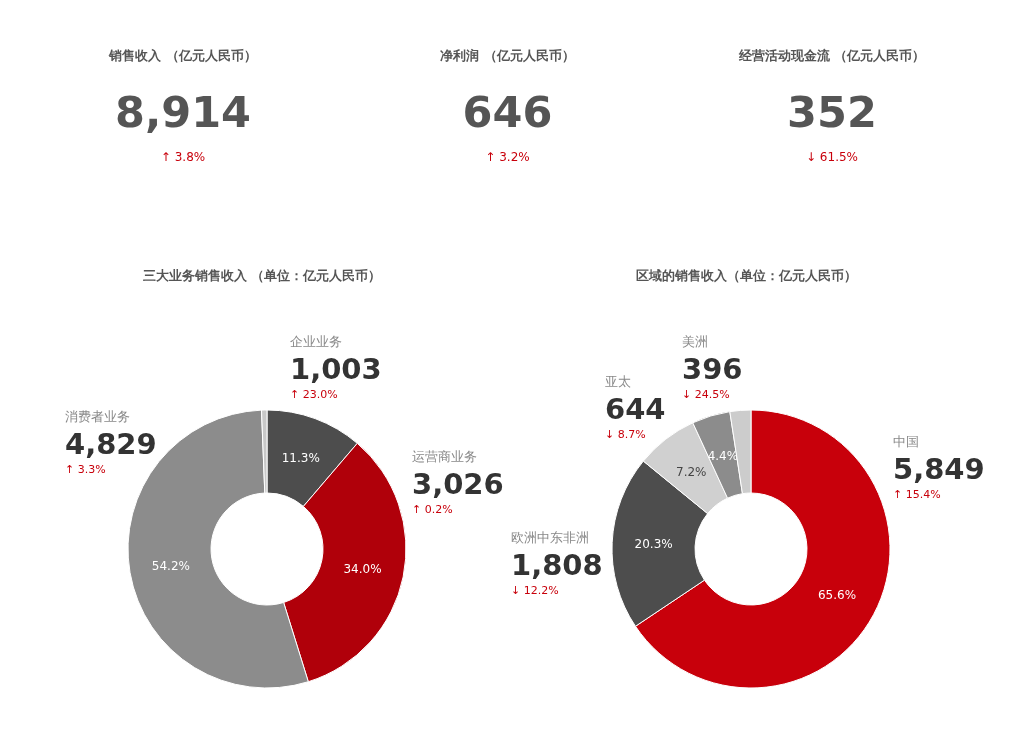 This screenshot has height=733, width=1013. I want to click on data-label: 1,808, so click(557, 565).